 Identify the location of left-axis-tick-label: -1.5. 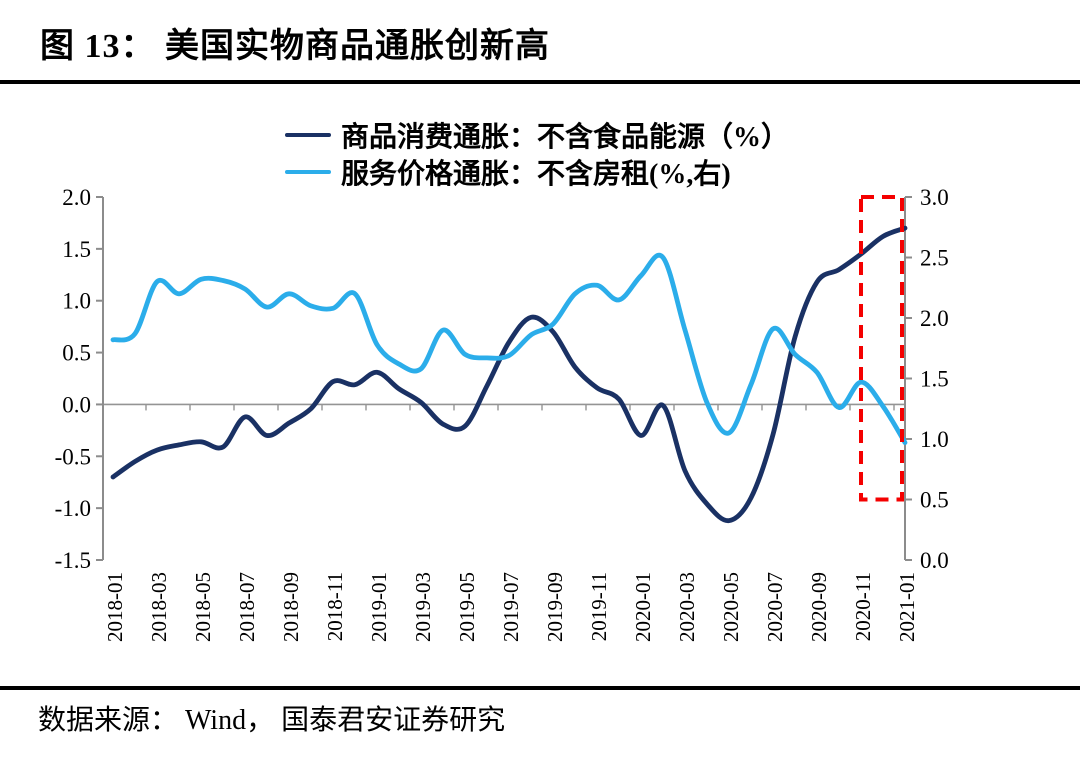
(73, 560).